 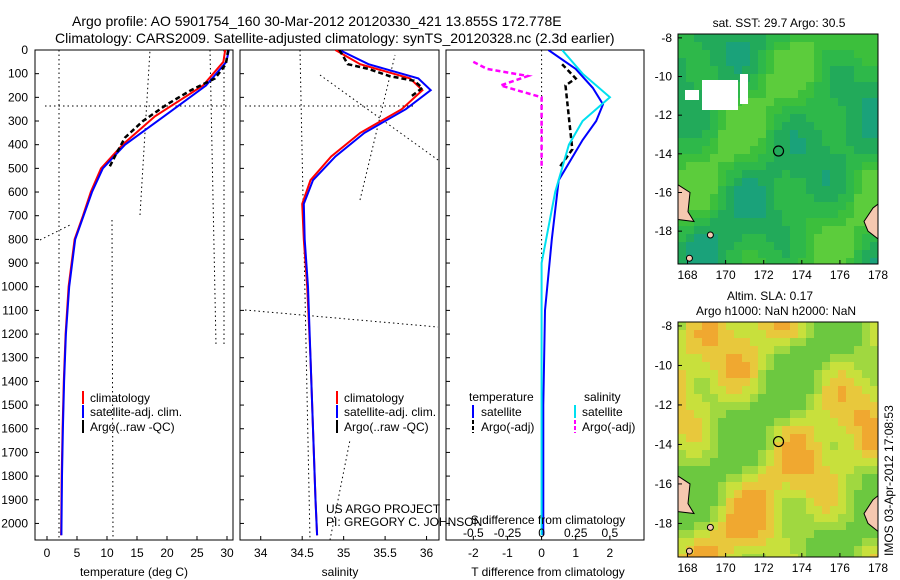 I want to click on legend-satellite-adj: satellite-adj. clim., so click(x=136, y=412).